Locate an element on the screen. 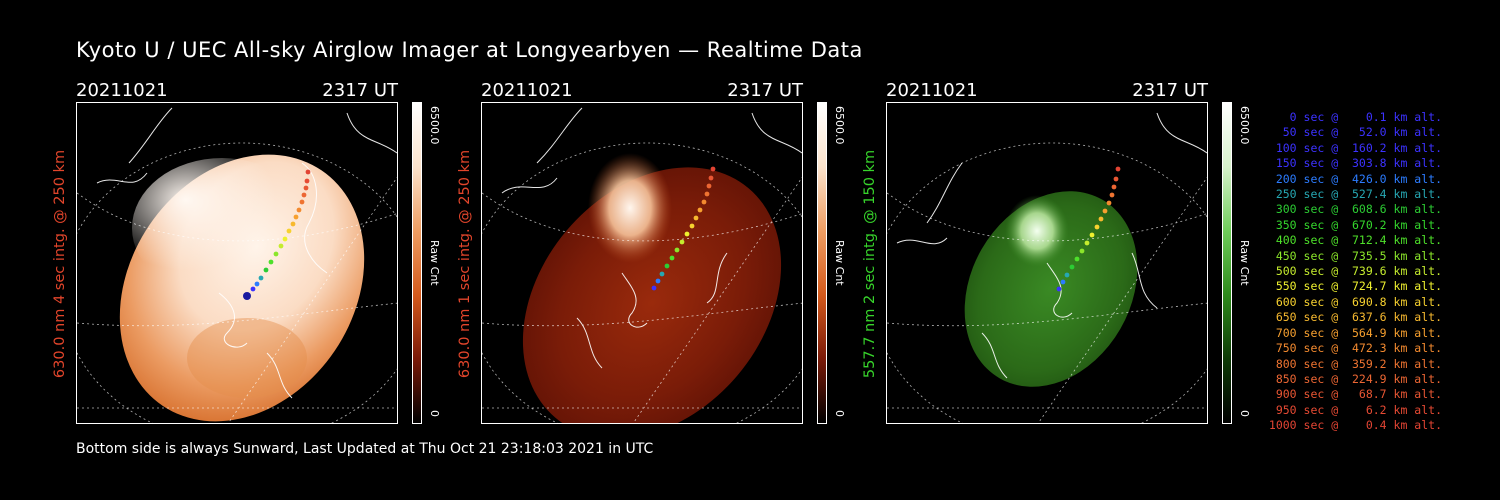 This screenshot has height=500, width=1500. panel-ylabel: 630.0 nm 1 sec intg. @ 250 km is located at coordinates (465, 264).